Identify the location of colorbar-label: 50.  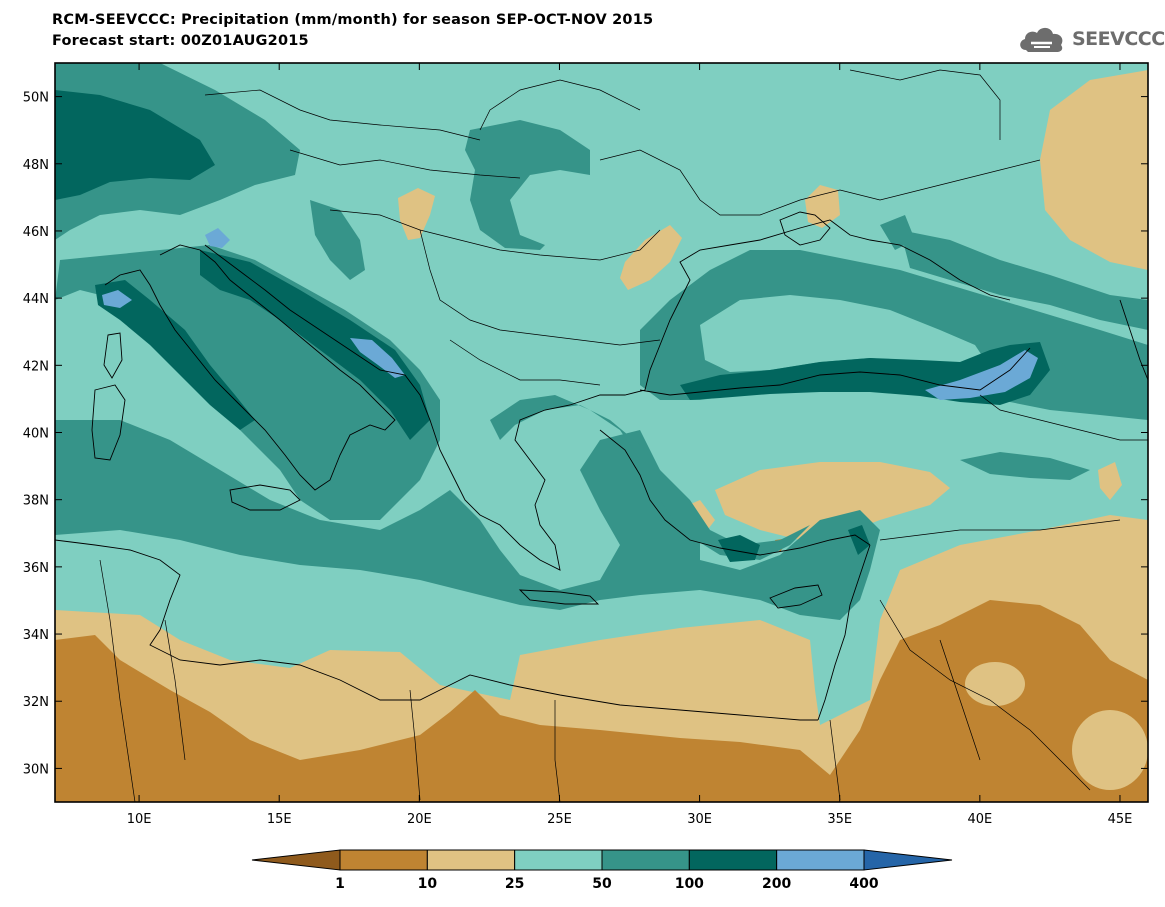
(602, 884).